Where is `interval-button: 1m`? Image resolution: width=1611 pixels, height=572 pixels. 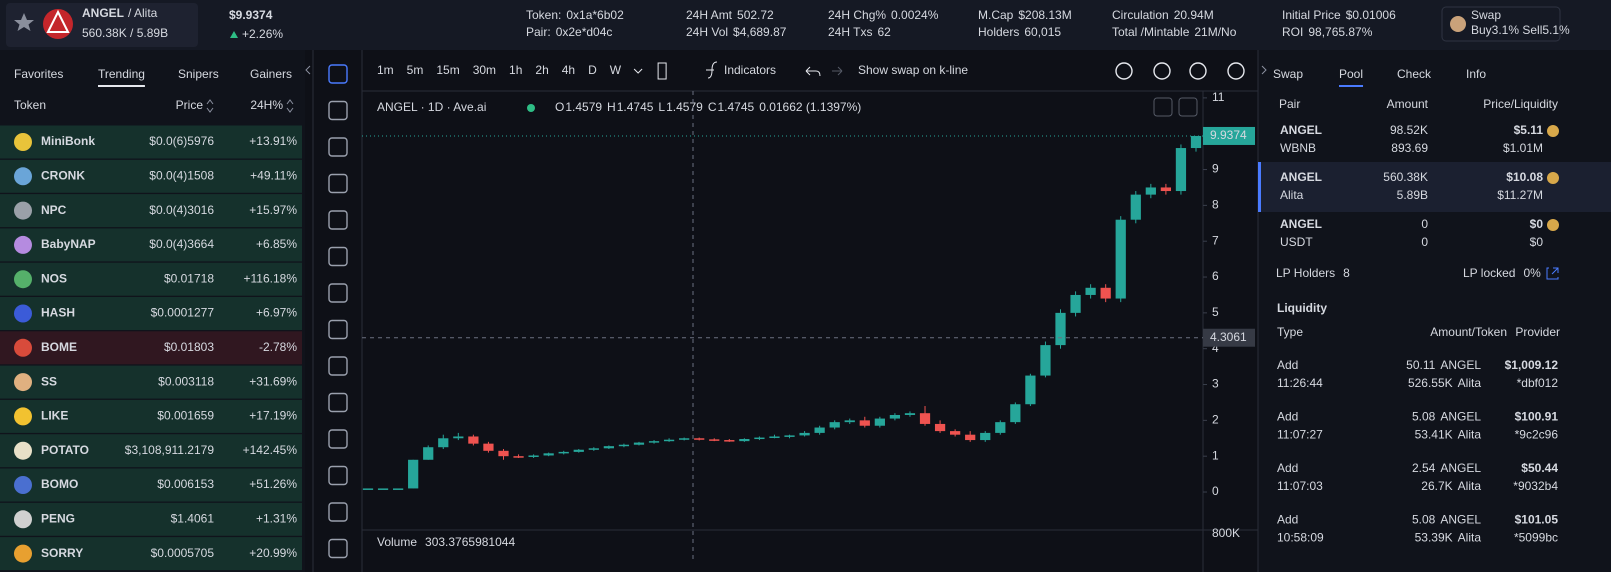 interval-button: 1m is located at coordinates (385, 70).